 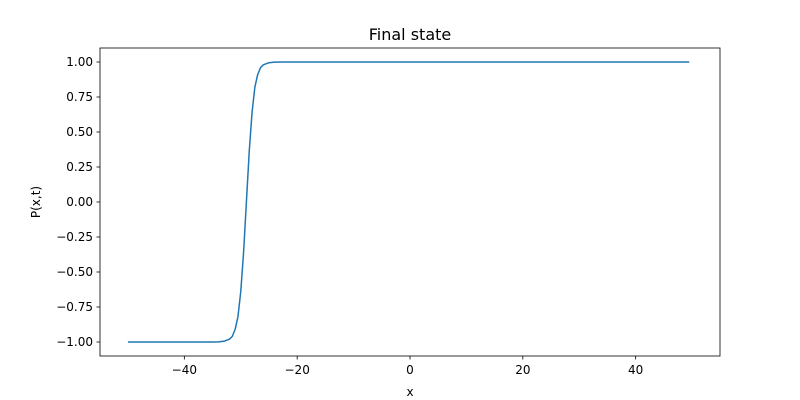 What do you see at coordinates (409, 392) in the screenshot?
I see `x-axis-label: x` at bounding box center [409, 392].